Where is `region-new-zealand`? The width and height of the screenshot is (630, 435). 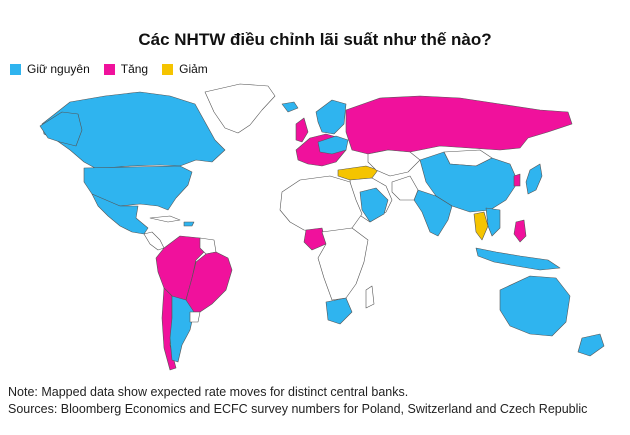
region-new-zealand is located at coordinates (591, 345).